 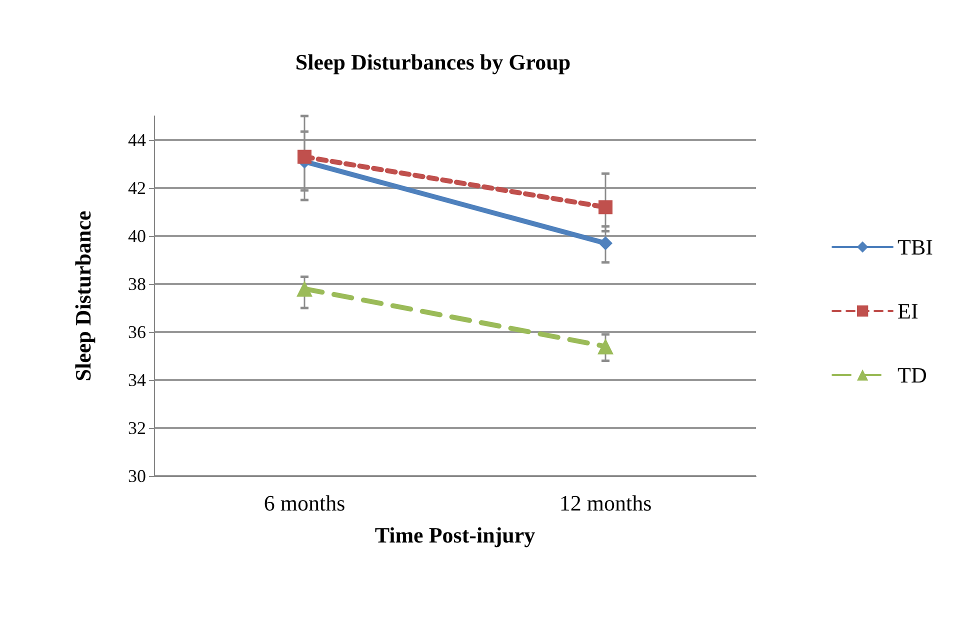 I want to click on y-tick-label: 38, so click(x=137, y=284).